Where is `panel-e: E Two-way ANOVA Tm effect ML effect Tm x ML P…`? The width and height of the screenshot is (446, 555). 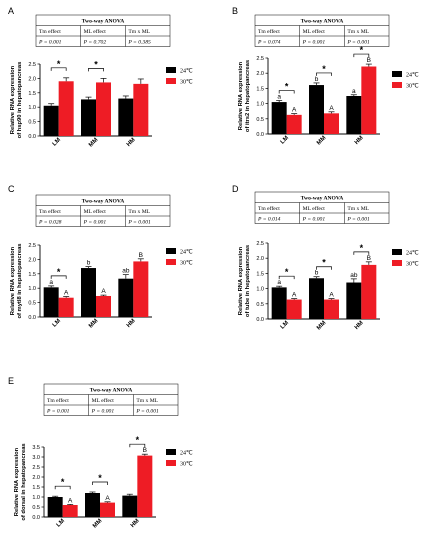
panel-e: E Two-way ANOVA Tm effect ML effect Tm x ML P… is located at coordinates (100, 452).